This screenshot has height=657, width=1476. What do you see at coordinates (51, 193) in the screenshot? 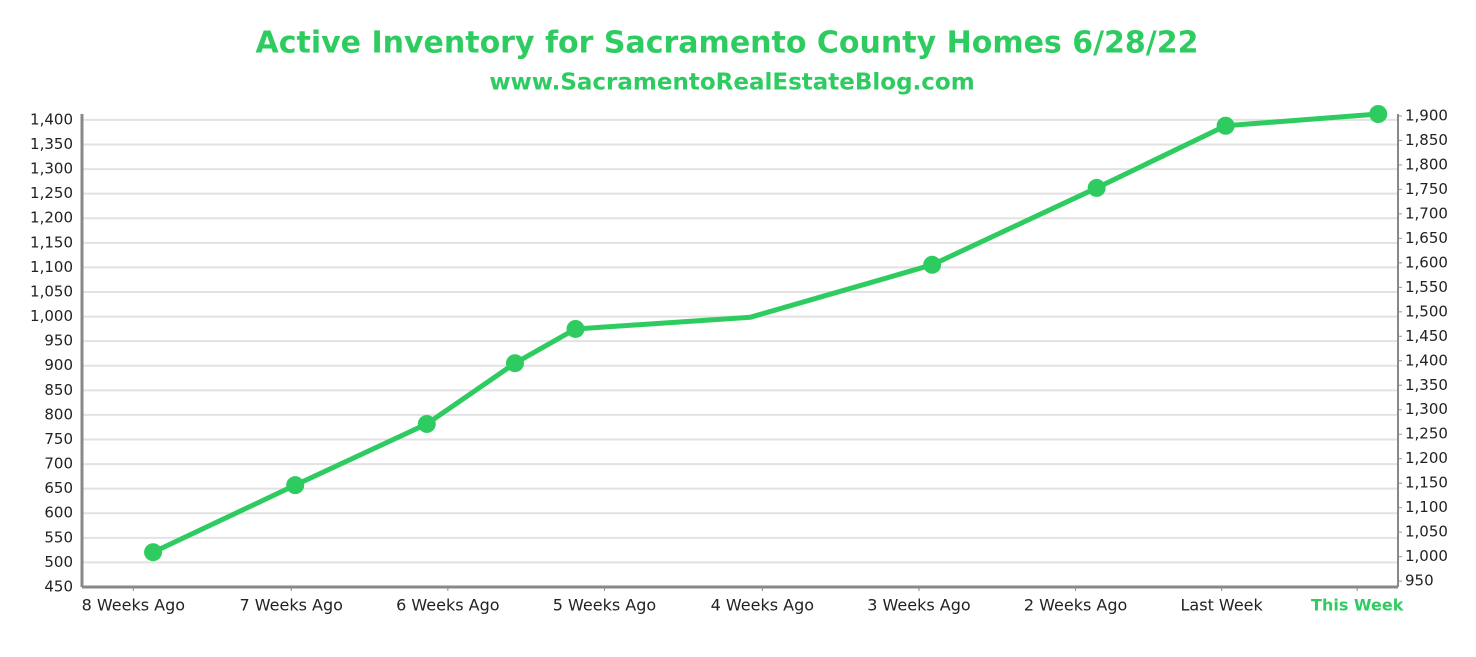
I see `y-tick-label: 1,250` at bounding box center [51, 193].